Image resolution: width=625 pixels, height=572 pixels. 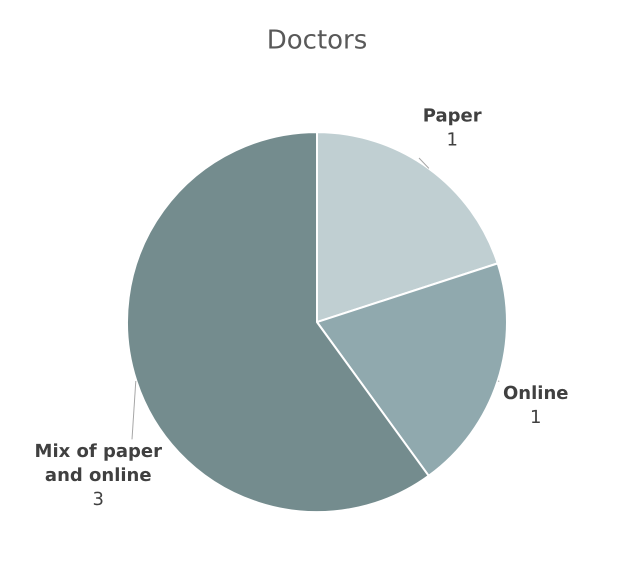 What do you see at coordinates (98, 499) in the screenshot?
I see `data-label: 3` at bounding box center [98, 499].